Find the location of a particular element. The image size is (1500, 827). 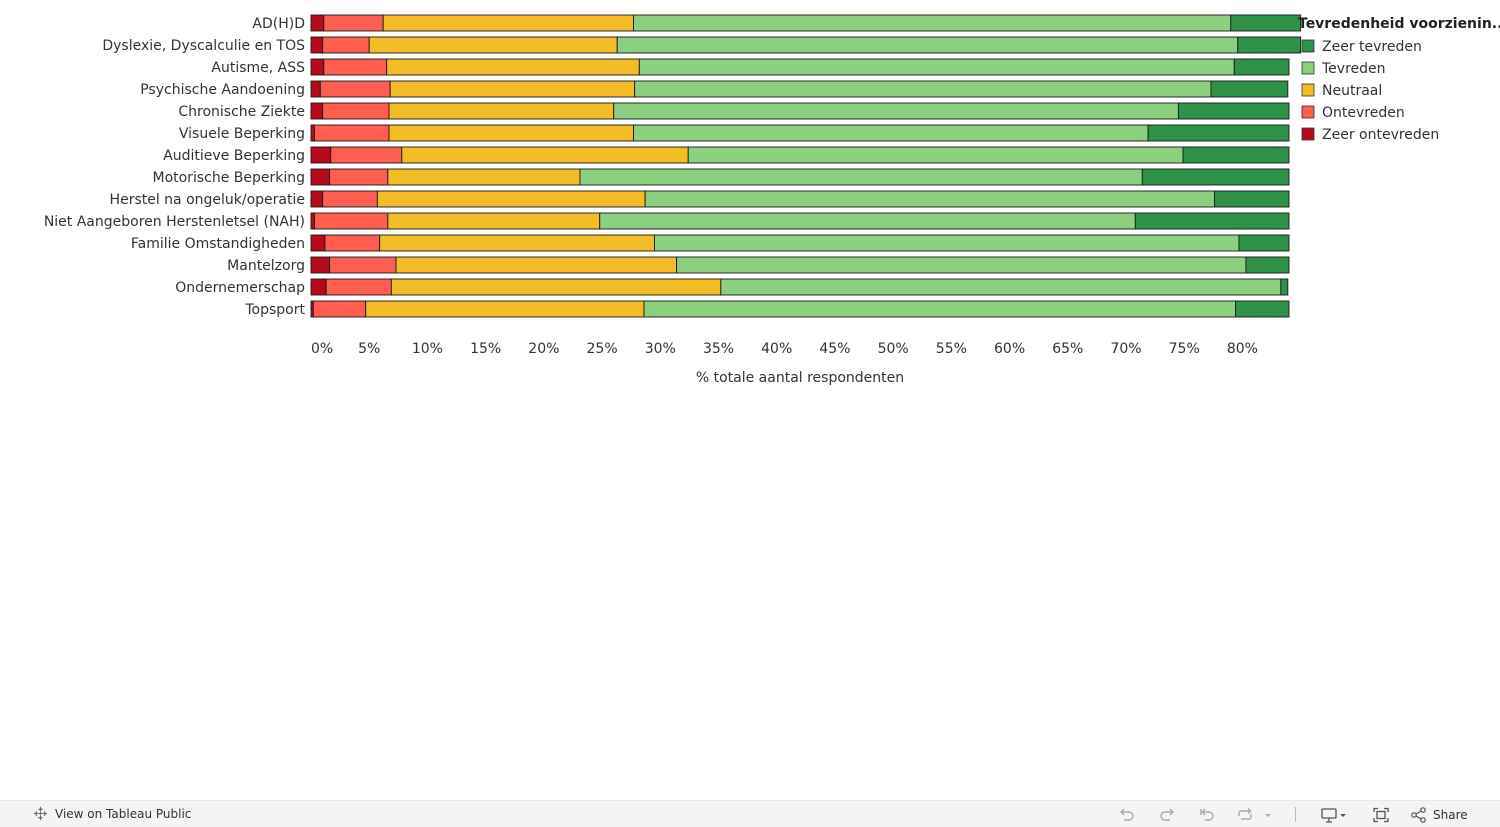

refresh-button is located at coordinates (1245, 814).